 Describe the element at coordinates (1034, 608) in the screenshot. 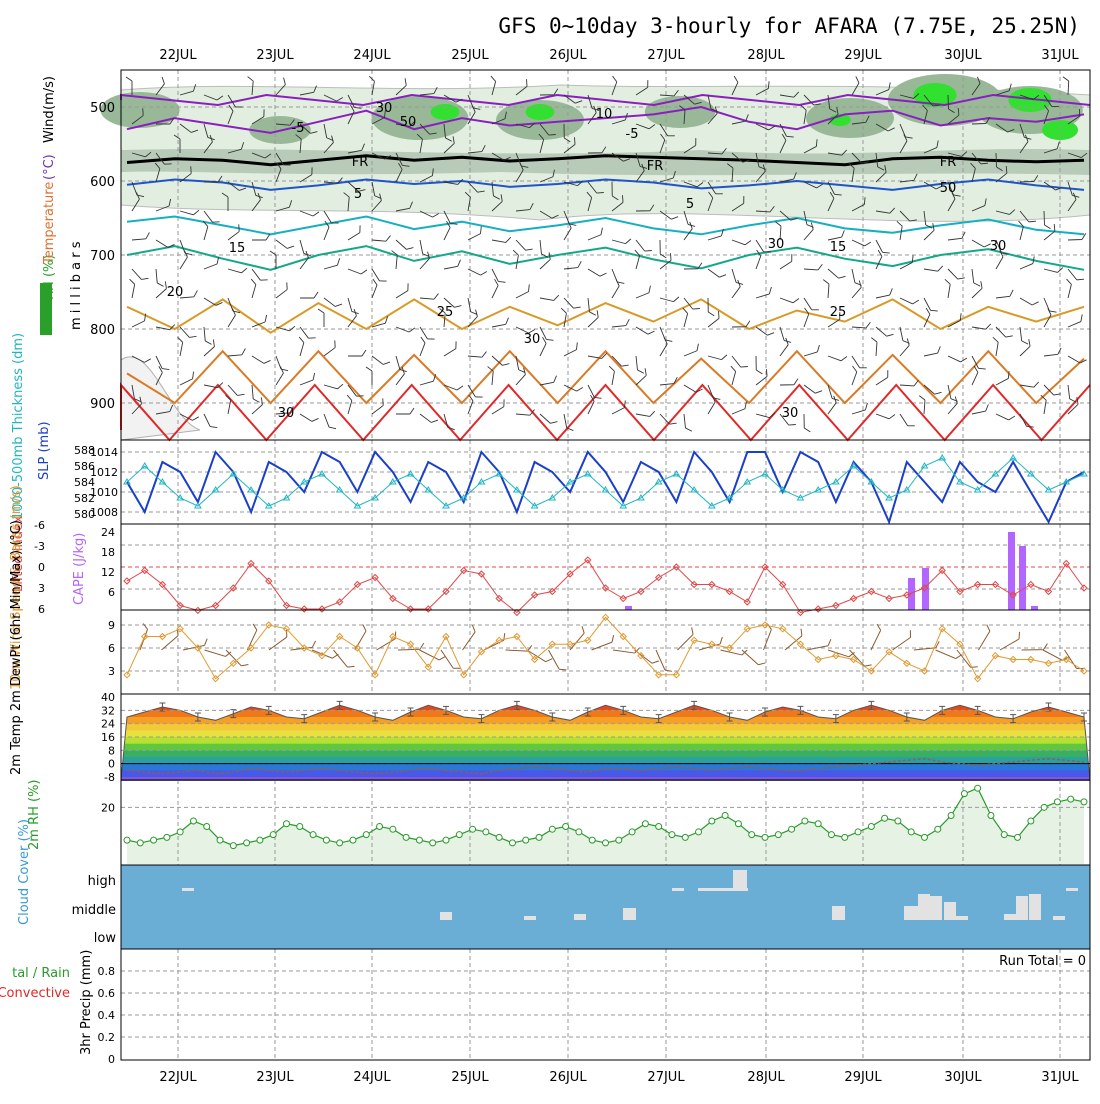

I see `cape-bar` at that location.